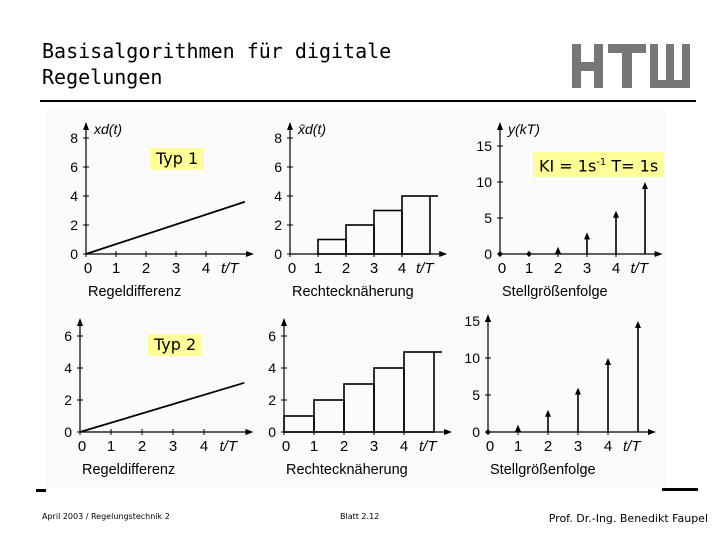  Describe the element at coordinates (311, 129) in the screenshot. I see `y-axis-title: x̄d(t)` at that location.